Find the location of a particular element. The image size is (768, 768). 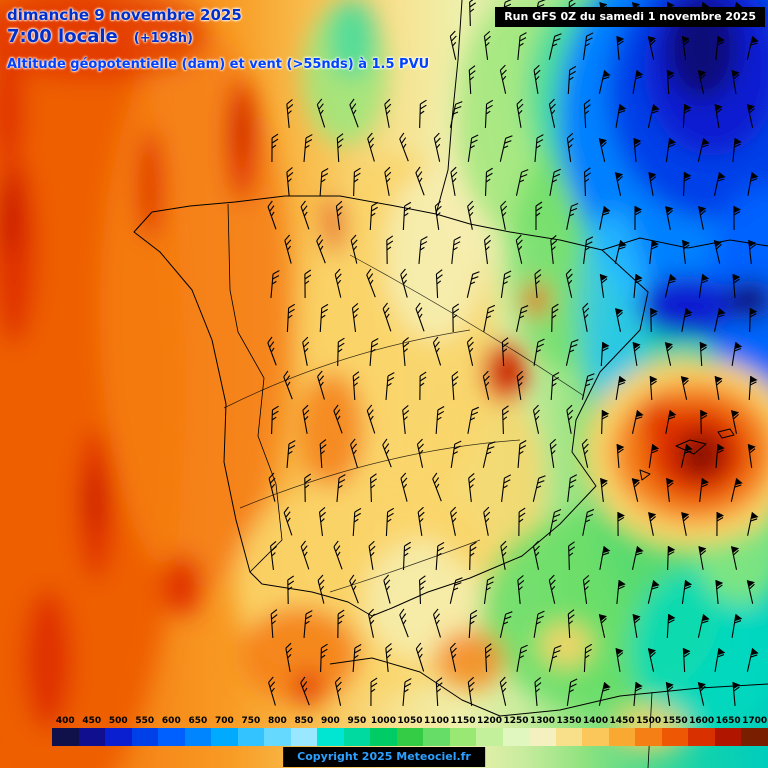

france-mediterranean-coast is located at coordinates (684, 244).